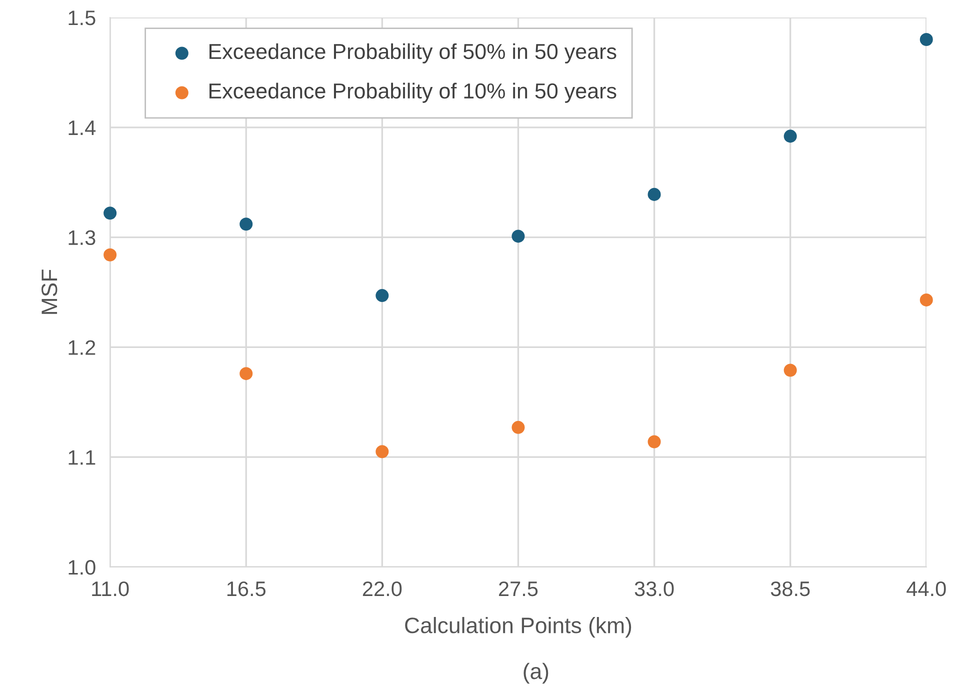  Describe the element at coordinates (82, 347) in the screenshot. I see `y-tick-label: 1.2` at that location.